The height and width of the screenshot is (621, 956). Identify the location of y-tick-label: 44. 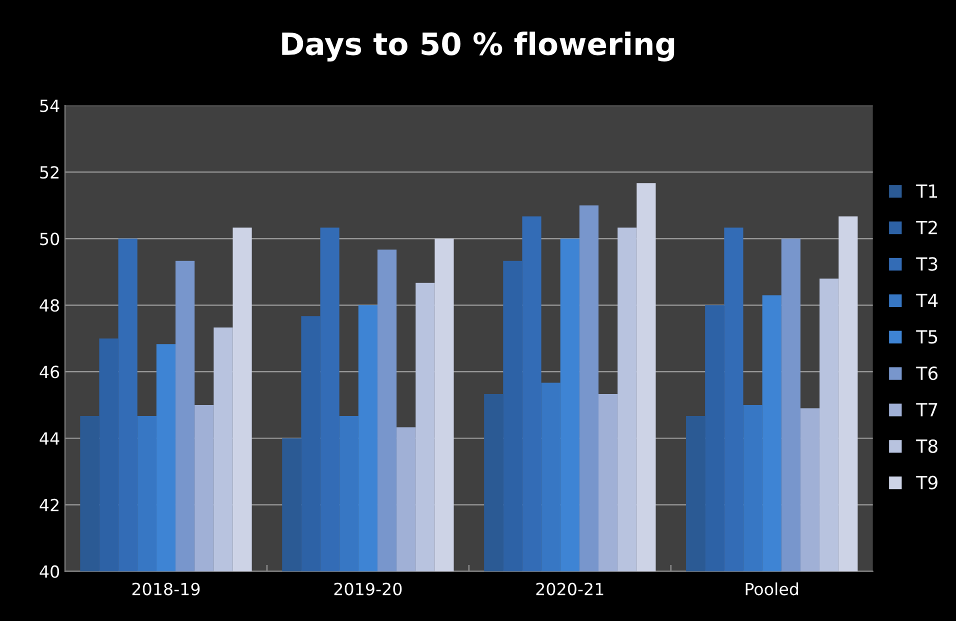
(50, 438).